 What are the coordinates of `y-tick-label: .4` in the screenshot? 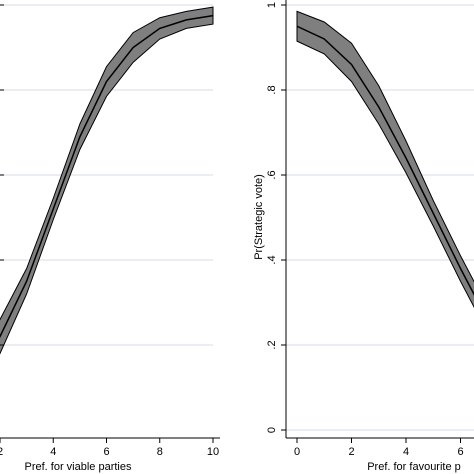 It's located at (272, 259).